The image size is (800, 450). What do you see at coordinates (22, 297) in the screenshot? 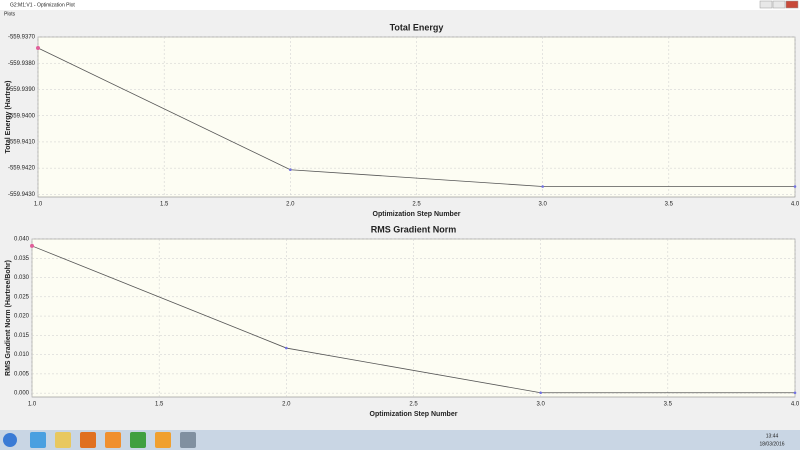
I see `y-tick-label: 0.025` at bounding box center [22, 297].